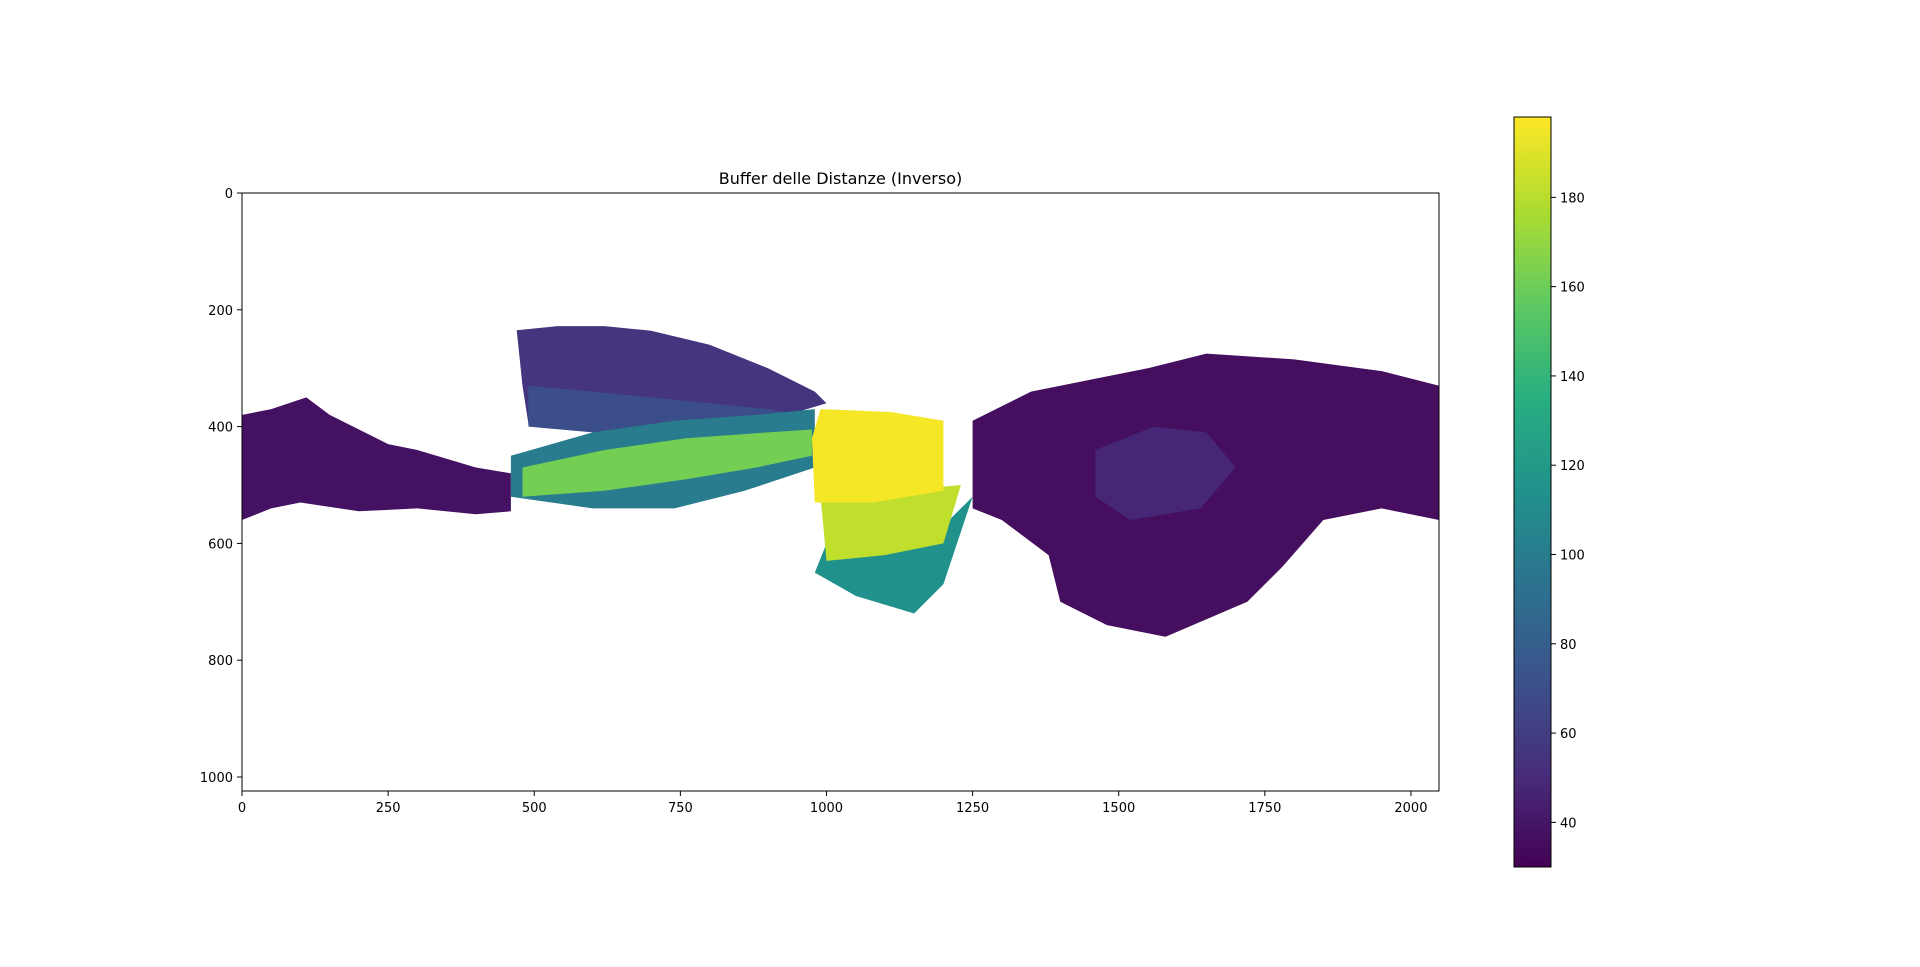  I want to click on heatmap-region-center-yellow, so click(877, 456).